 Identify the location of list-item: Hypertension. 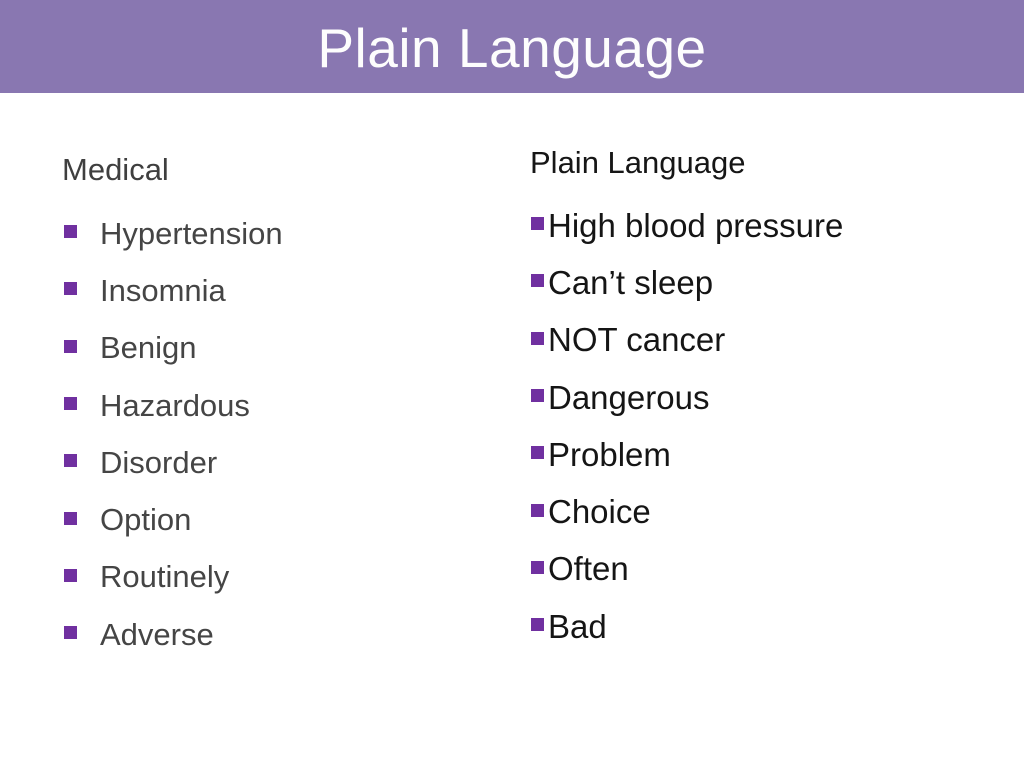
(173, 233).